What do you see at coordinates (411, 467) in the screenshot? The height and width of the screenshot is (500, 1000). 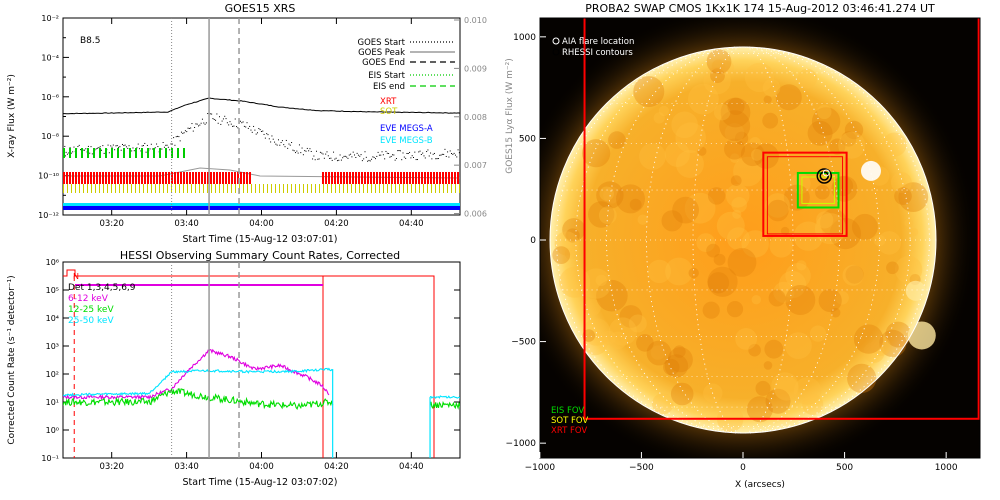 I see `hessi-x-tick-label: 04:40` at bounding box center [411, 467].